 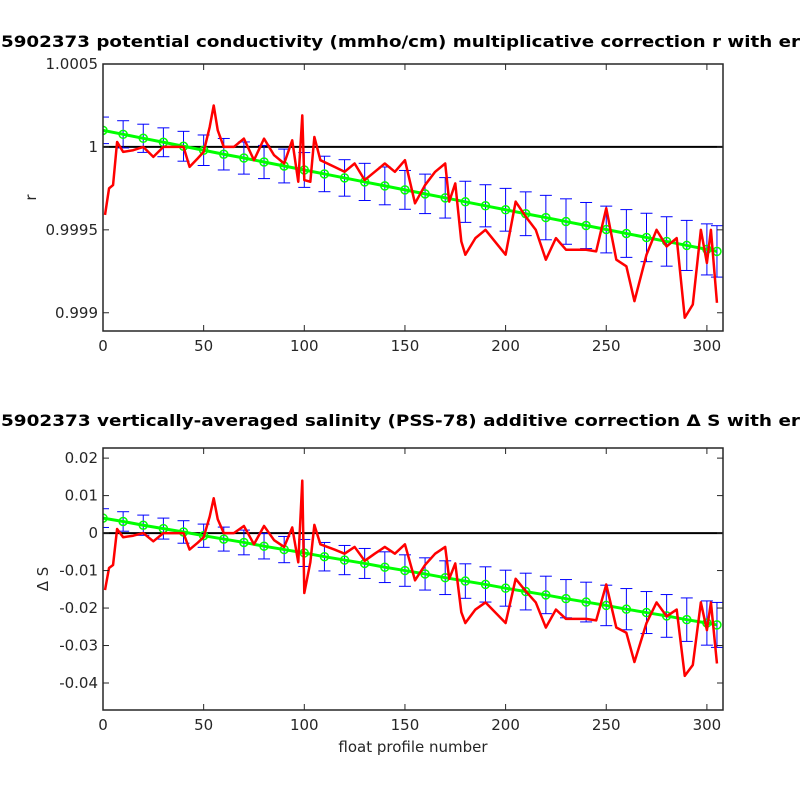 What do you see at coordinates (43, 579) in the screenshot?
I see `y-axis-label: Δ S` at bounding box center [43, 579].